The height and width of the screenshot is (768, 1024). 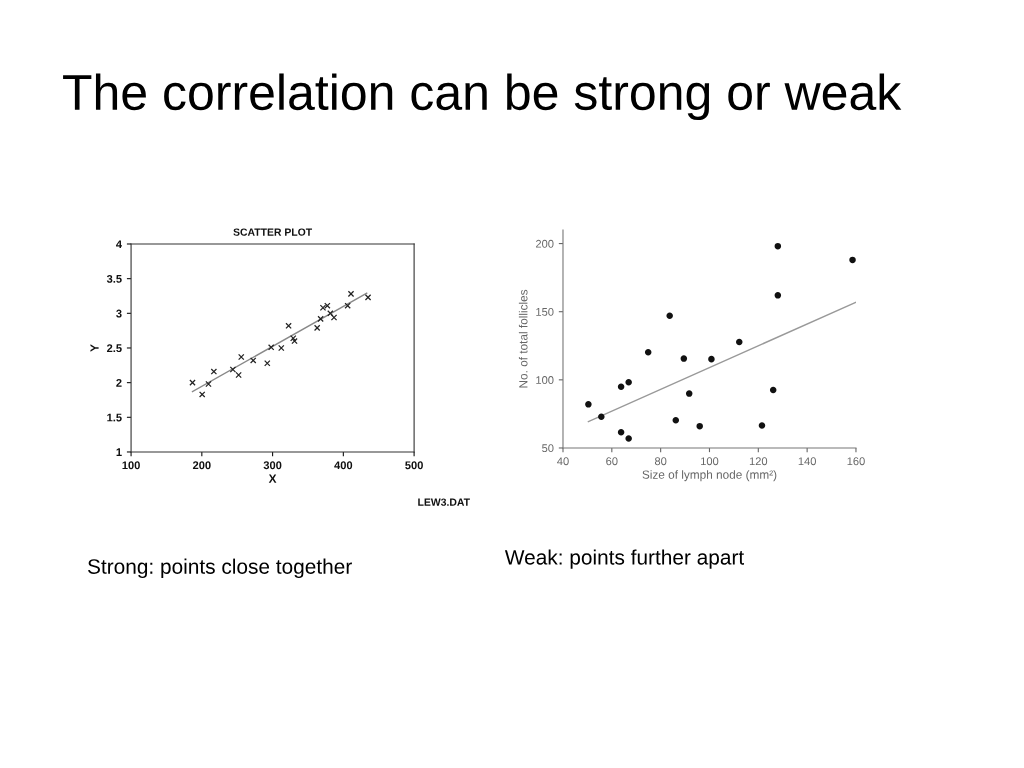 What do you see at coordinates (444, 502) in the screenshot?
I see `text: LEW3.DAT` at bounding box center [444, 502].